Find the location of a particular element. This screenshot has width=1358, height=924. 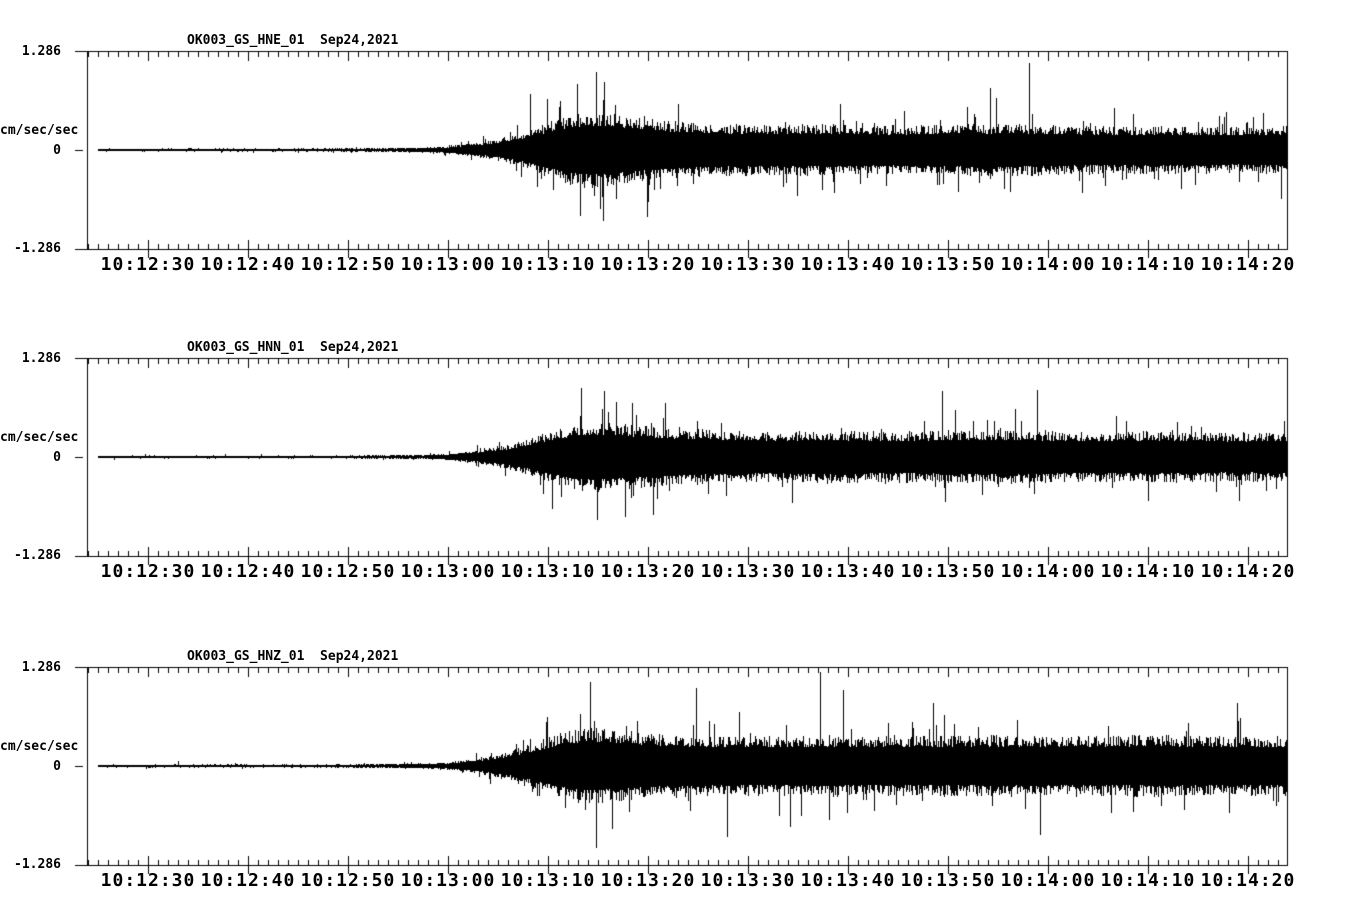

plot-title: OK003_GS_HNN_01 Sep24,2021 is located at coordinates (293, 347).